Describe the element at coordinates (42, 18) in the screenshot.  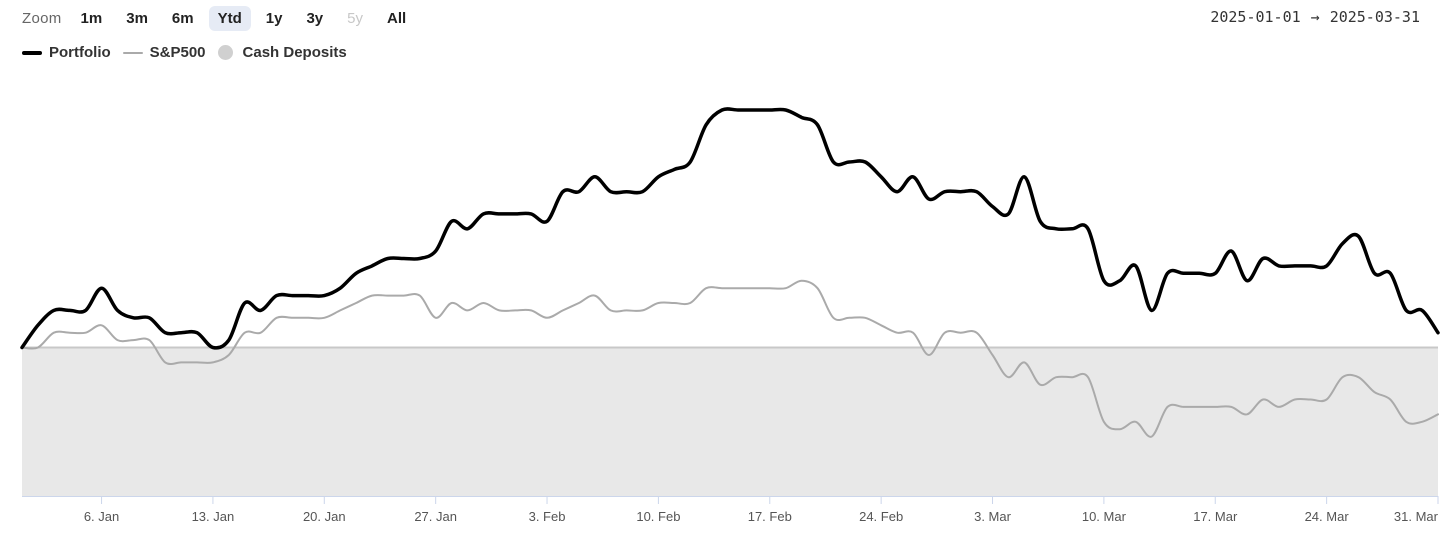
I see `zoom-label: Zoom` at that location.